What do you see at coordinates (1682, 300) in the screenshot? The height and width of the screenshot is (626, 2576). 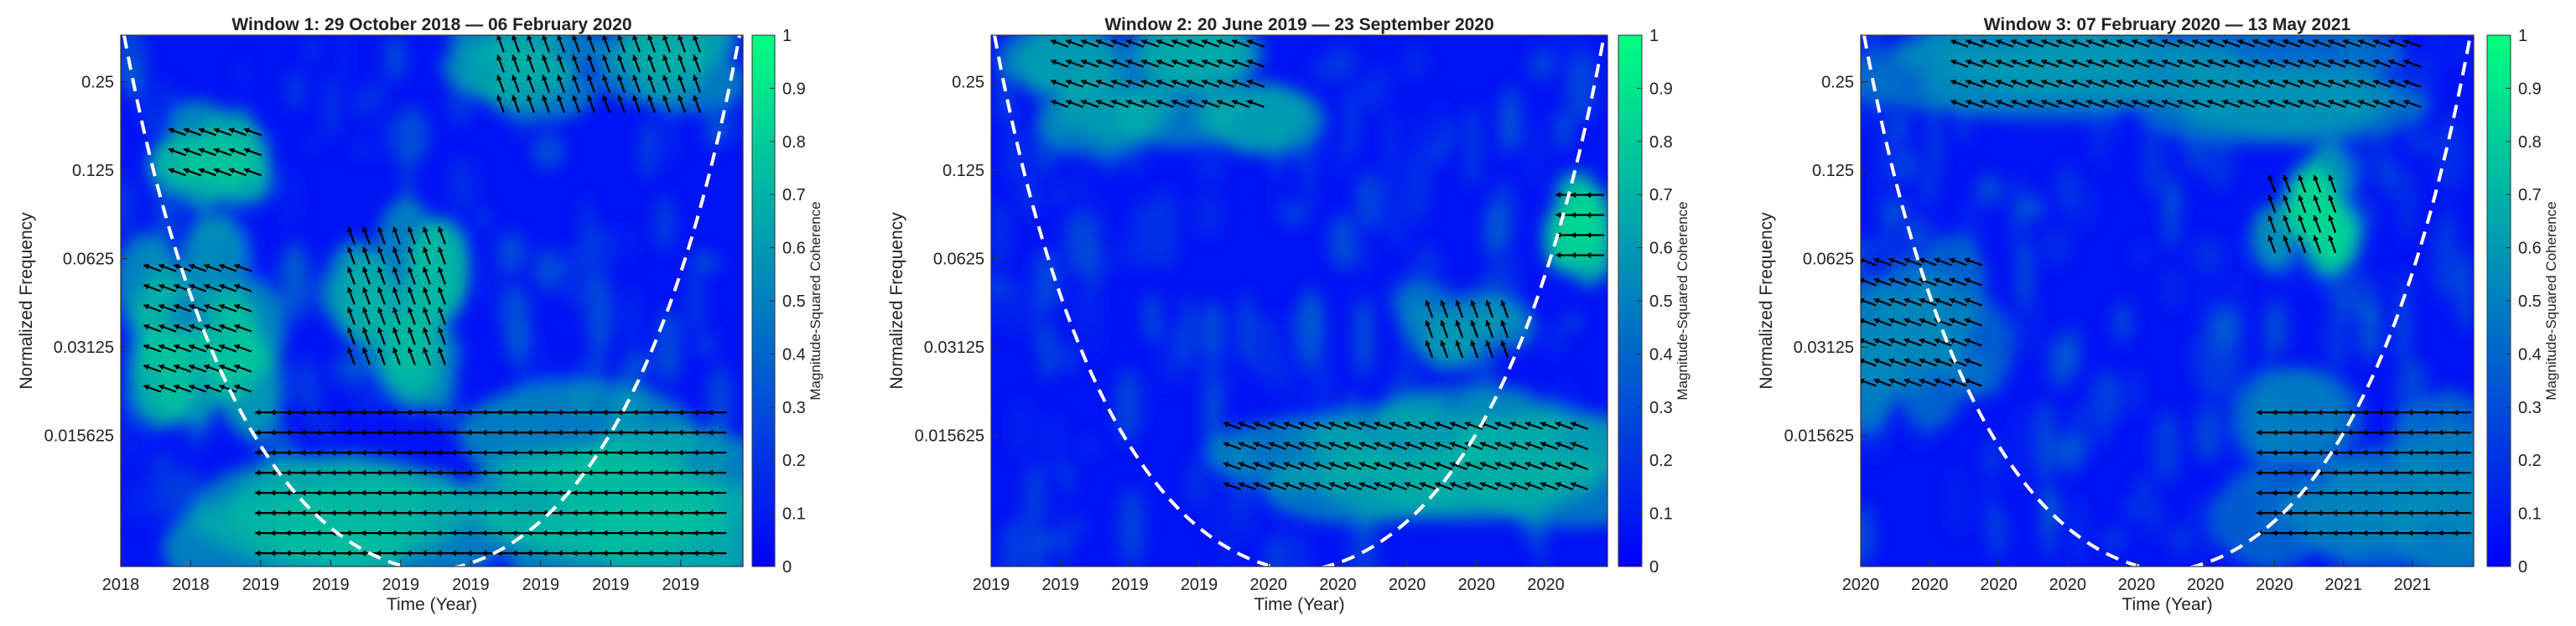 I see `colorbar-label: Magnitude-Squared Coherence` at bounding box center [1682, 300].